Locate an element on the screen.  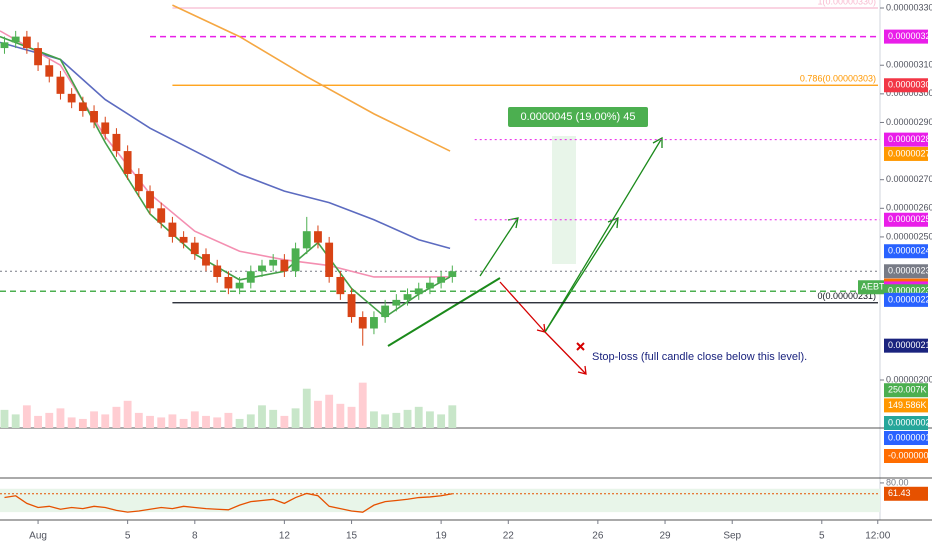
rsi-line is located at coordinates (228, 502).